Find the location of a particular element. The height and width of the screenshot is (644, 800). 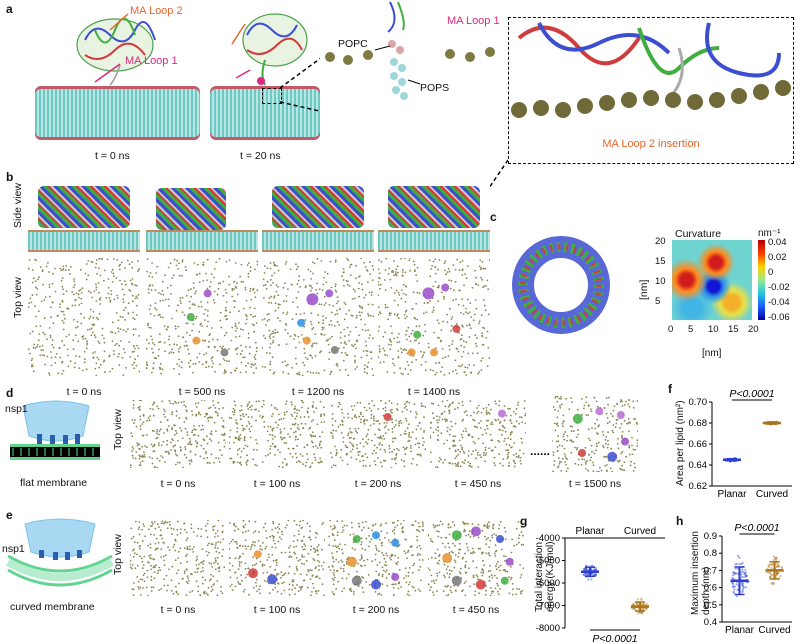

y-tick-label-h: 0.7 is located at coordinates (710, 570).